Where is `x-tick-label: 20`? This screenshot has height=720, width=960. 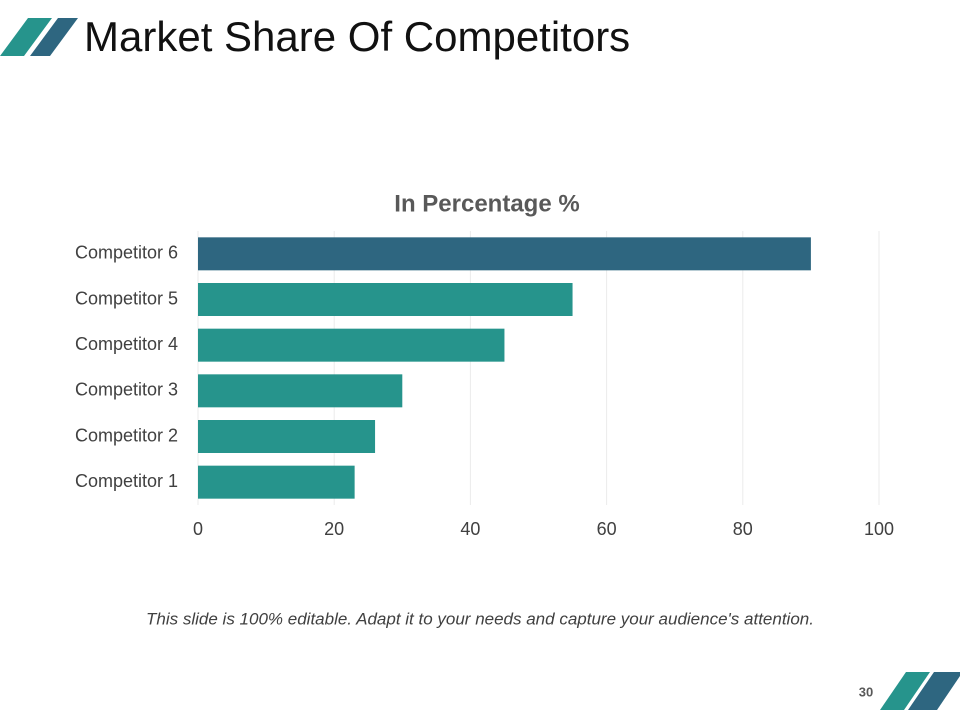 x-tick-label: 20 is located at coordinates (334, 529).